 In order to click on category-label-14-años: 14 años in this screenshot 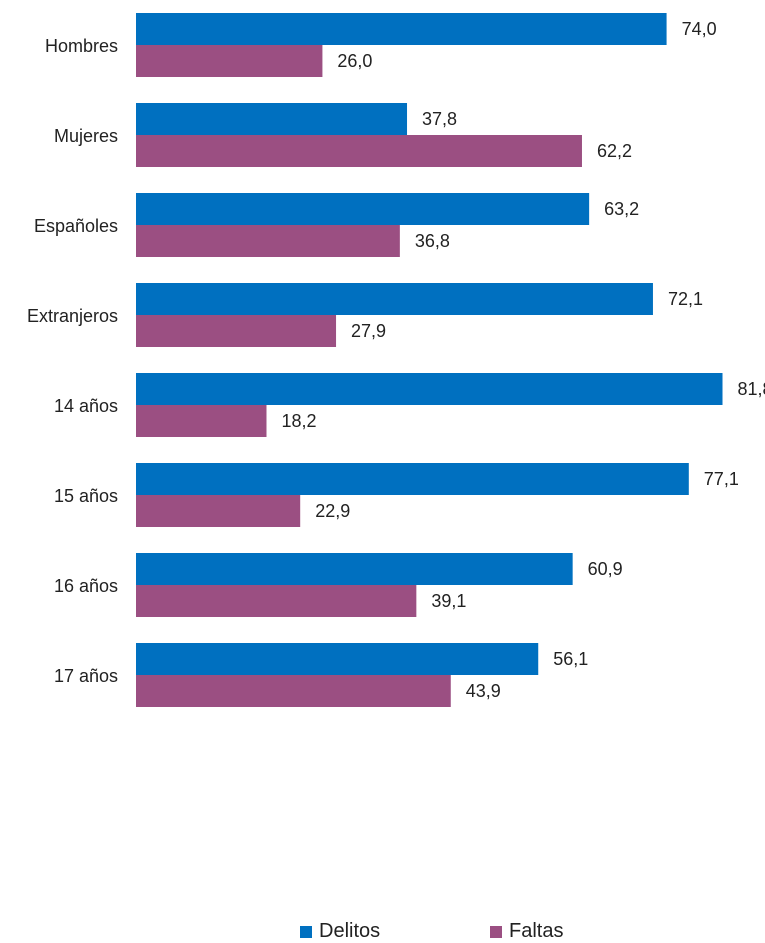, I will do `click(86, 406)`.